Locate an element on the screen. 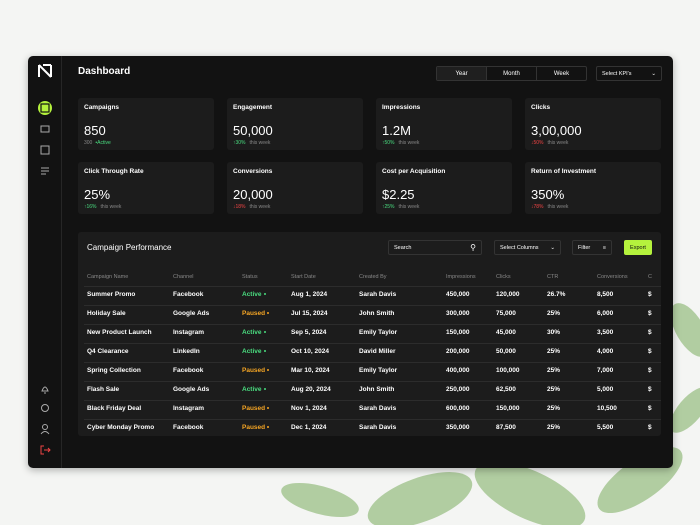 Image resolution: width=700 pixels, height=525 pixels. table-cell: 120,000 is located at coordinates (508, 294).